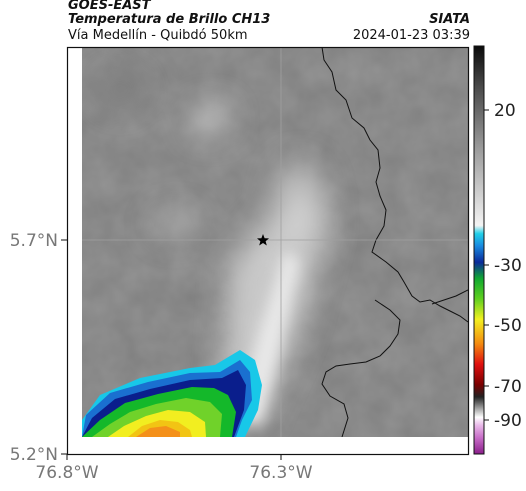  What do you see at coordinates (34, 241) in the screenshot?
I see `lat-label: 5.7°N` at bounding box center [34, 241].